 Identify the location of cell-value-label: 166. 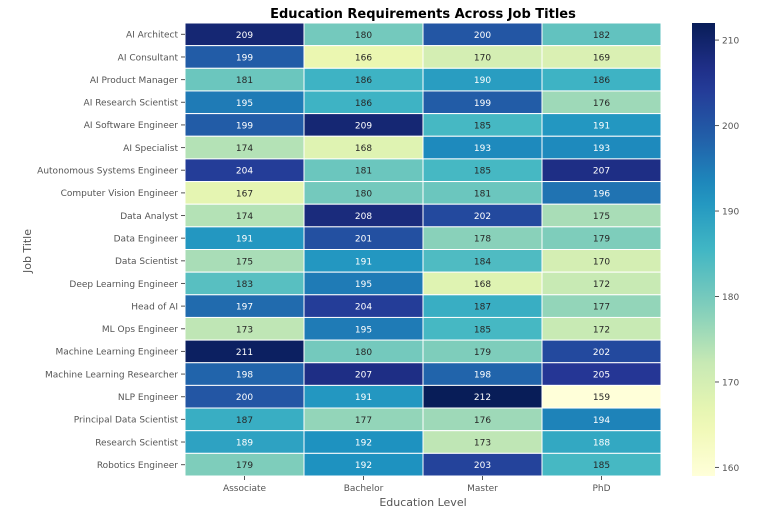
(363, 58).